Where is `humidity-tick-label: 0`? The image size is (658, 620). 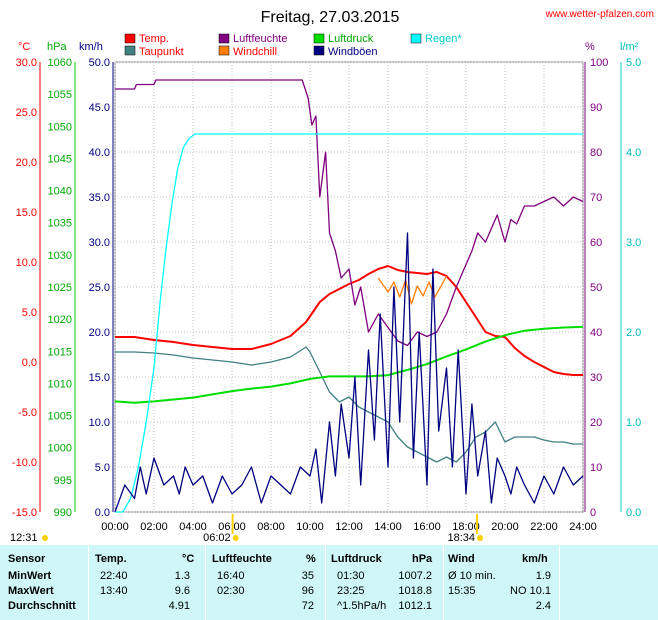
humidity-tick-label: 0 is located at coordinates (593, 513).